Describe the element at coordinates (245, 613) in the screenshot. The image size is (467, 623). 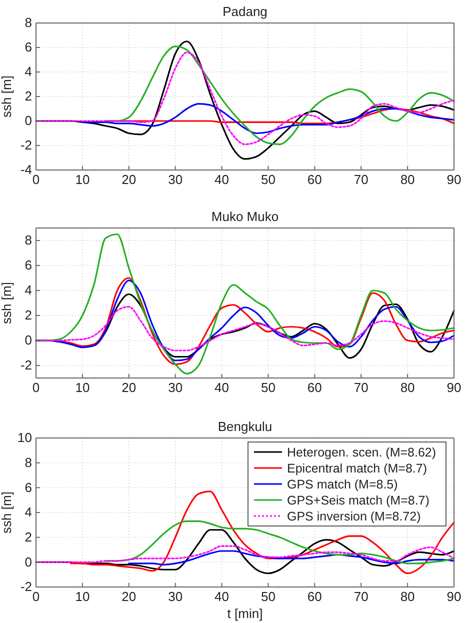
I see `x-axis-title: t [min]` at that location.